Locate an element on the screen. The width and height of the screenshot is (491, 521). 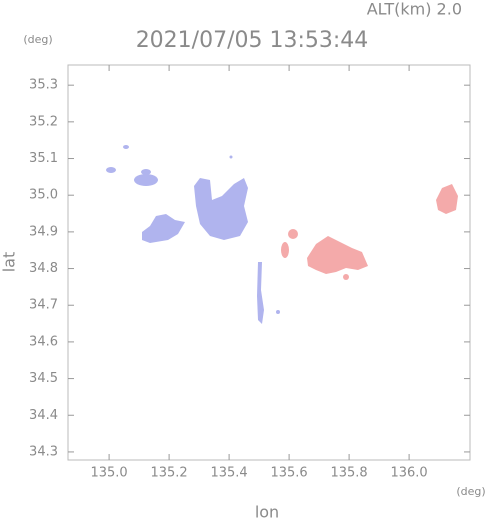
y-tick-label: 35.1 is located at coordinates (43, 158).